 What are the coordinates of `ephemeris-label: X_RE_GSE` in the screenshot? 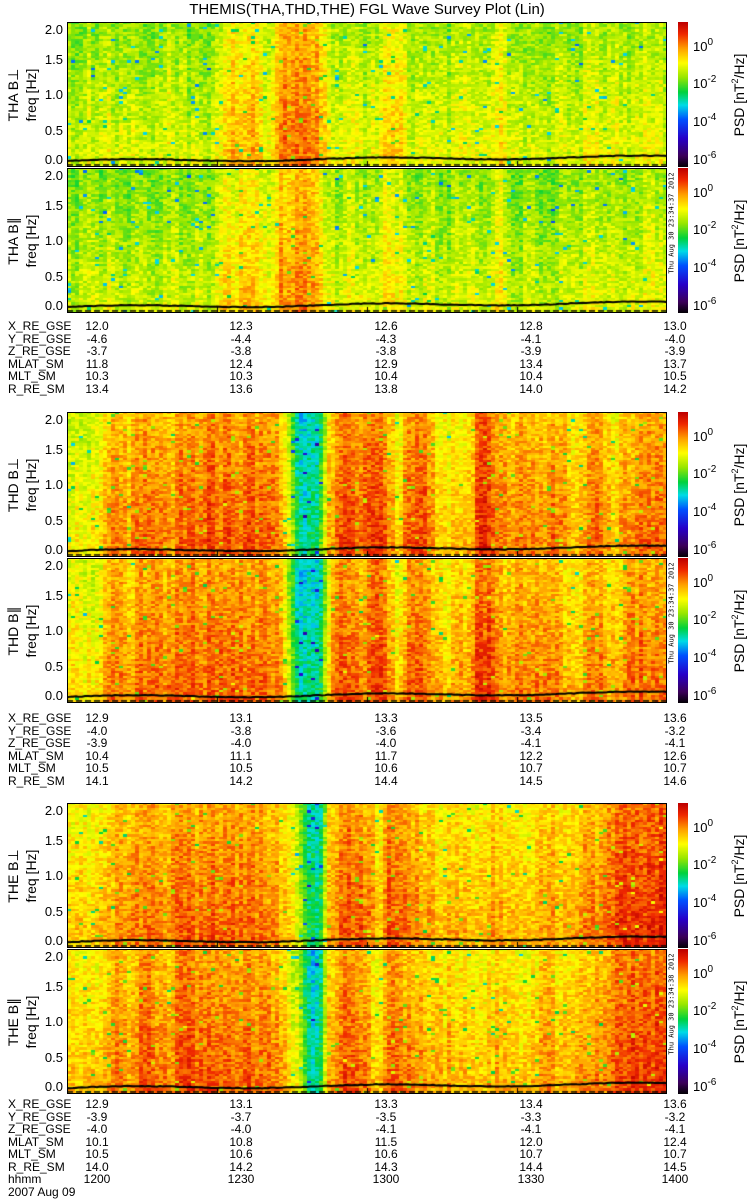 It's located at (40, 326).